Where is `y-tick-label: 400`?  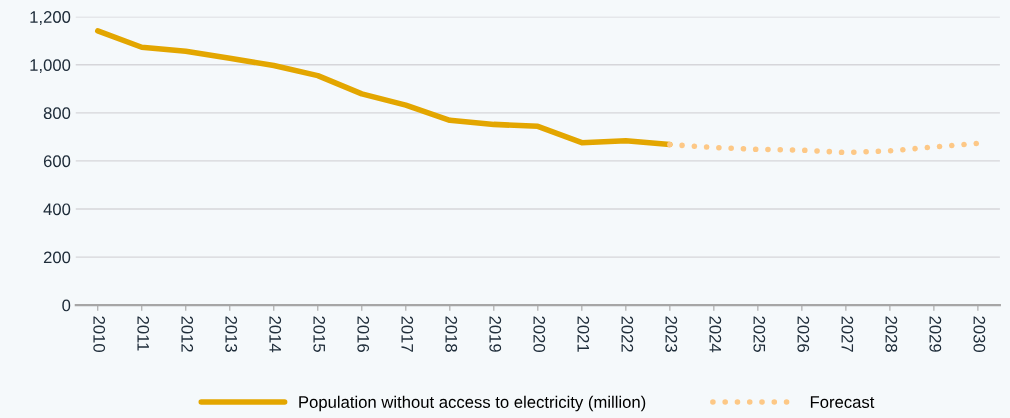 y-tick-label: 400 is located at coordinates (57, 209).